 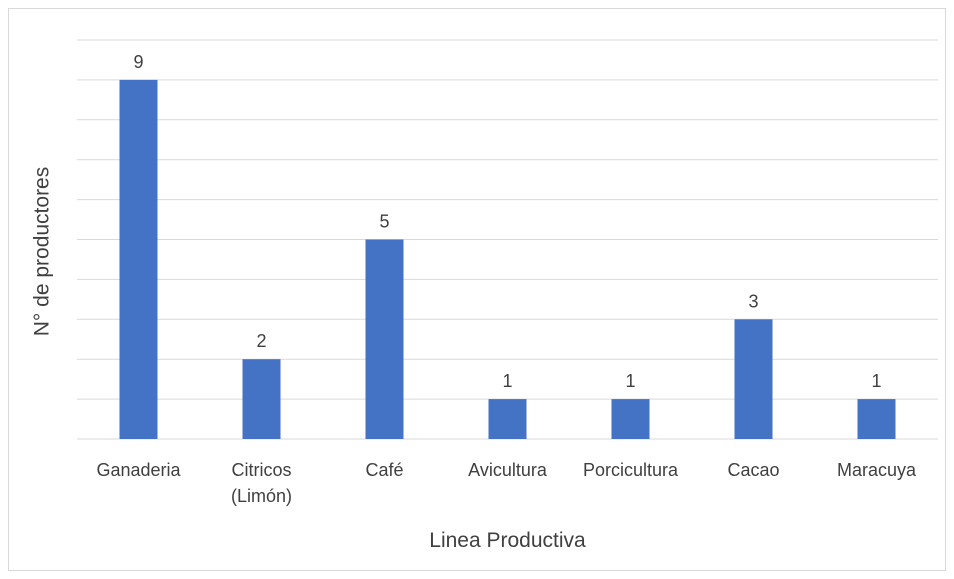 I want to click on x-tick-label: Ganaderia, so click(x=138, y=470).